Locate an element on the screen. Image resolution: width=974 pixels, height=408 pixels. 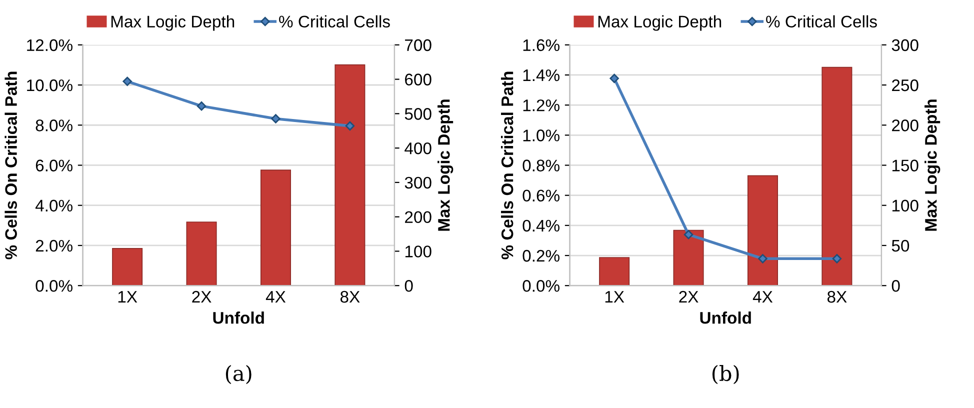
y2-tick-label: 250 is located at coordinates (905, 85).